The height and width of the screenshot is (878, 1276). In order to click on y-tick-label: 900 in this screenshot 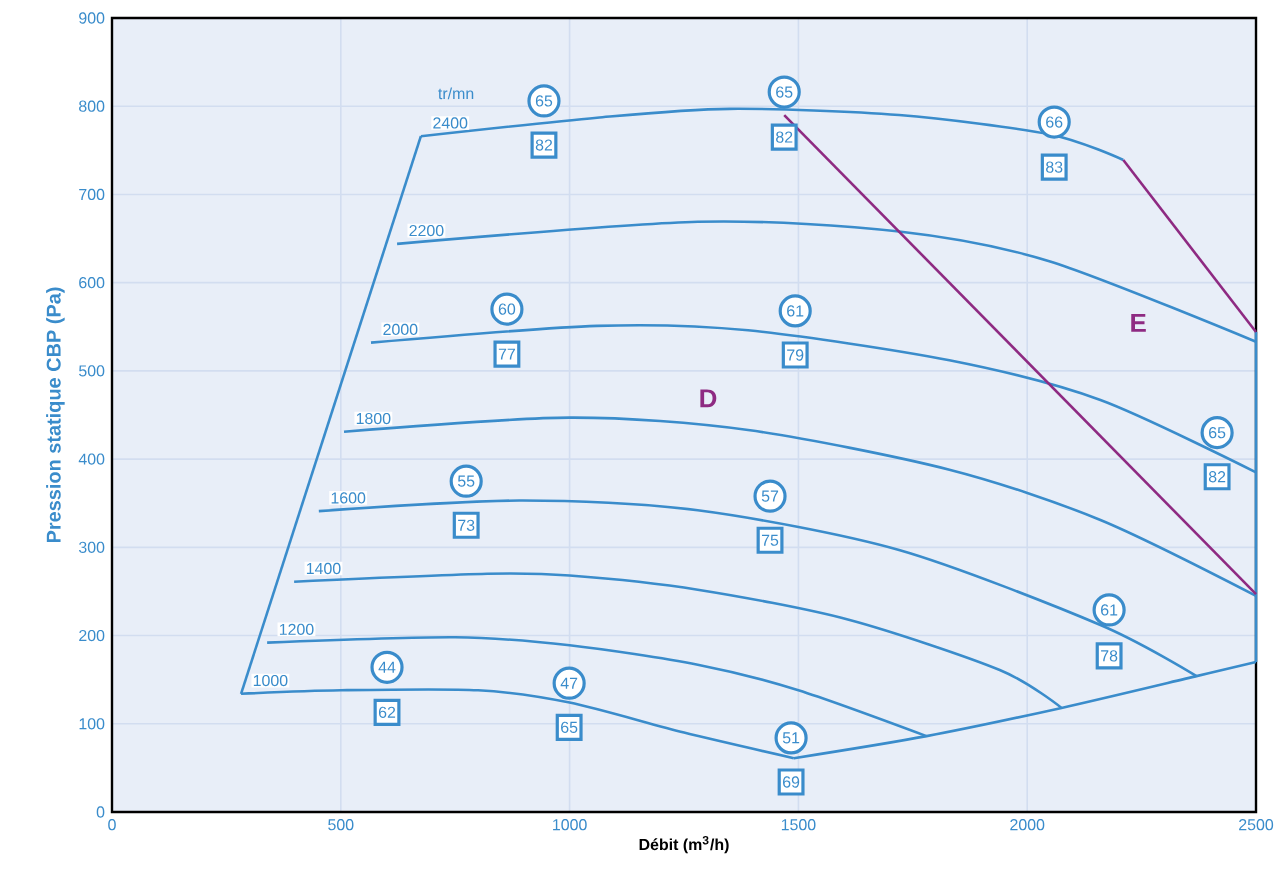, I will do `click(92, 18)`.